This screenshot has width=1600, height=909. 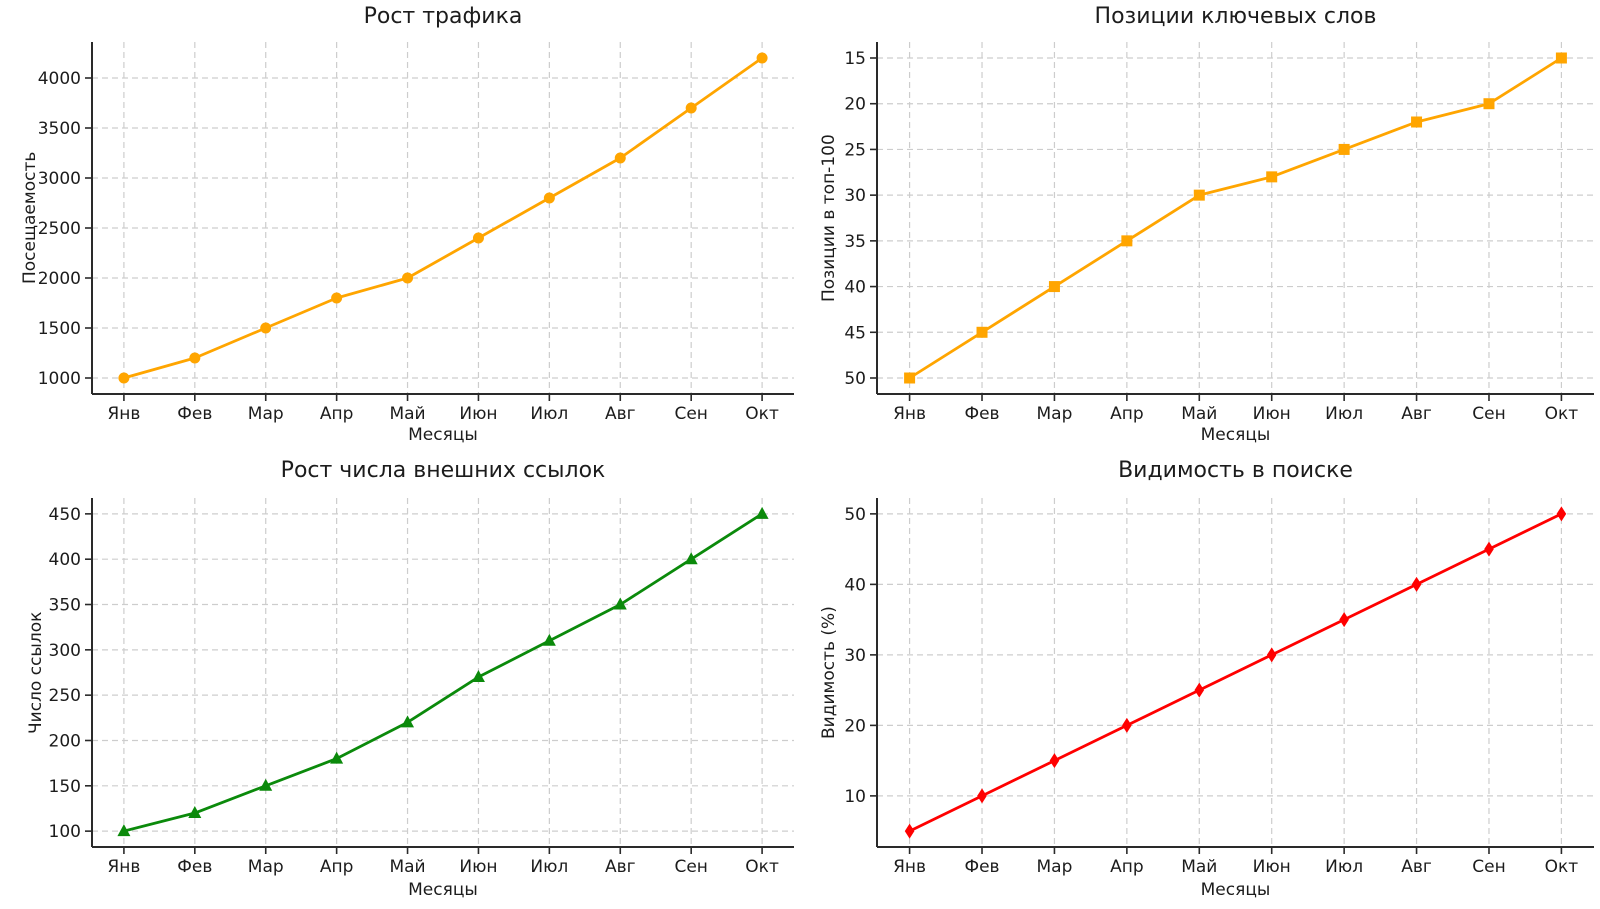 I want to click on y-axis: 100 150 200 250 300 350 400 450, so click(x=70, y=673).